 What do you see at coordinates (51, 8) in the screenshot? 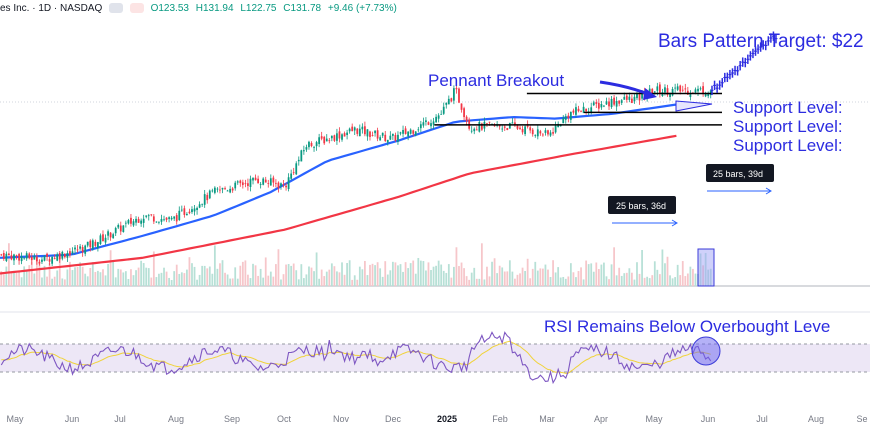
I see `symbol-title: es Inc. · 1D · NASDAQ` at bounding box center [51, 8].